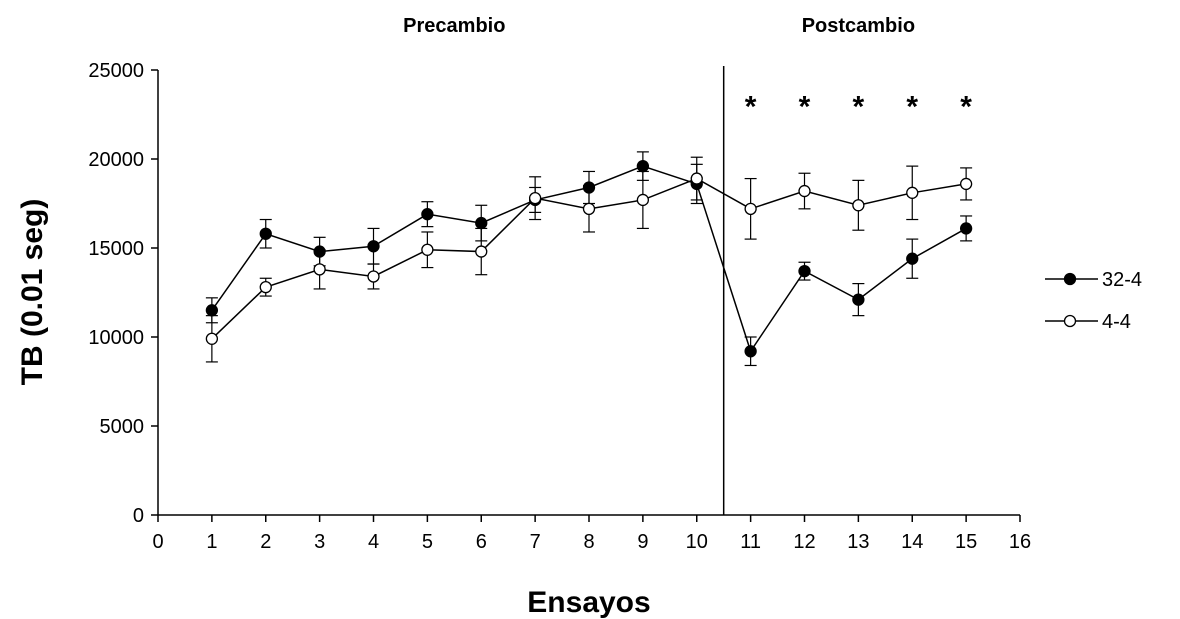 The height and width of the screenshot is (619, 1180). Describe the element at coordinates (697, 542) in the screenshot. I see `x-tick-label: 10` at that location.